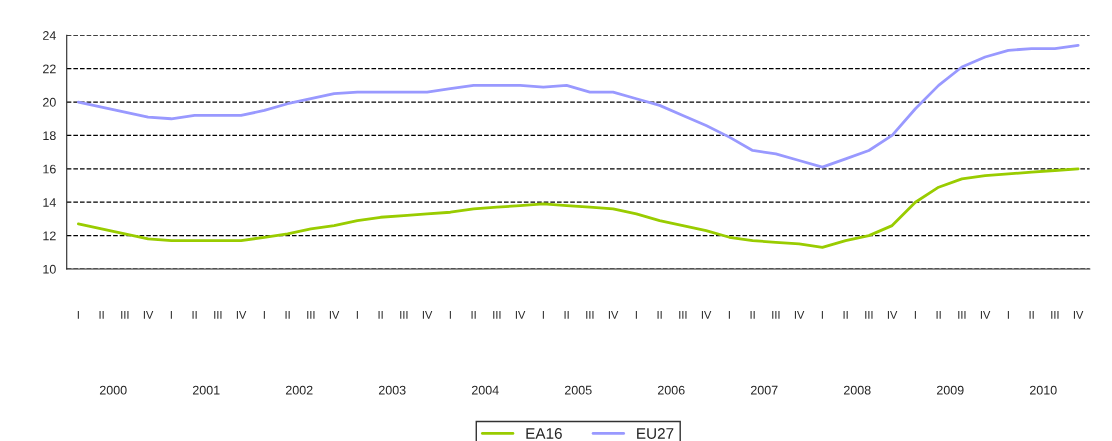 This screenshot has height=441, width=1112. Describe the element at coordinates (299, 390) in the screenshot. I see `text: 2002` at that location.